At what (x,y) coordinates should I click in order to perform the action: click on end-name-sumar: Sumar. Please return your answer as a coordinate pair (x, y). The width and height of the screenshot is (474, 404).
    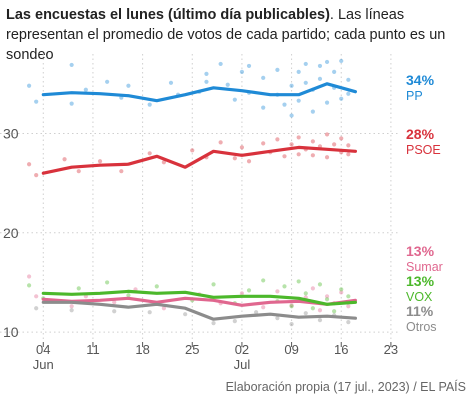
    Looking at the image, I should click on (424, 267).